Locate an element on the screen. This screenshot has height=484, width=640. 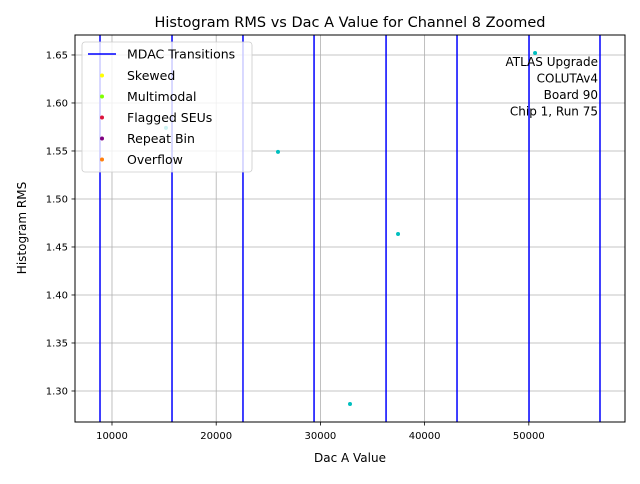
x-axis-label: Dac A Value is located at coordinates (350, 458).